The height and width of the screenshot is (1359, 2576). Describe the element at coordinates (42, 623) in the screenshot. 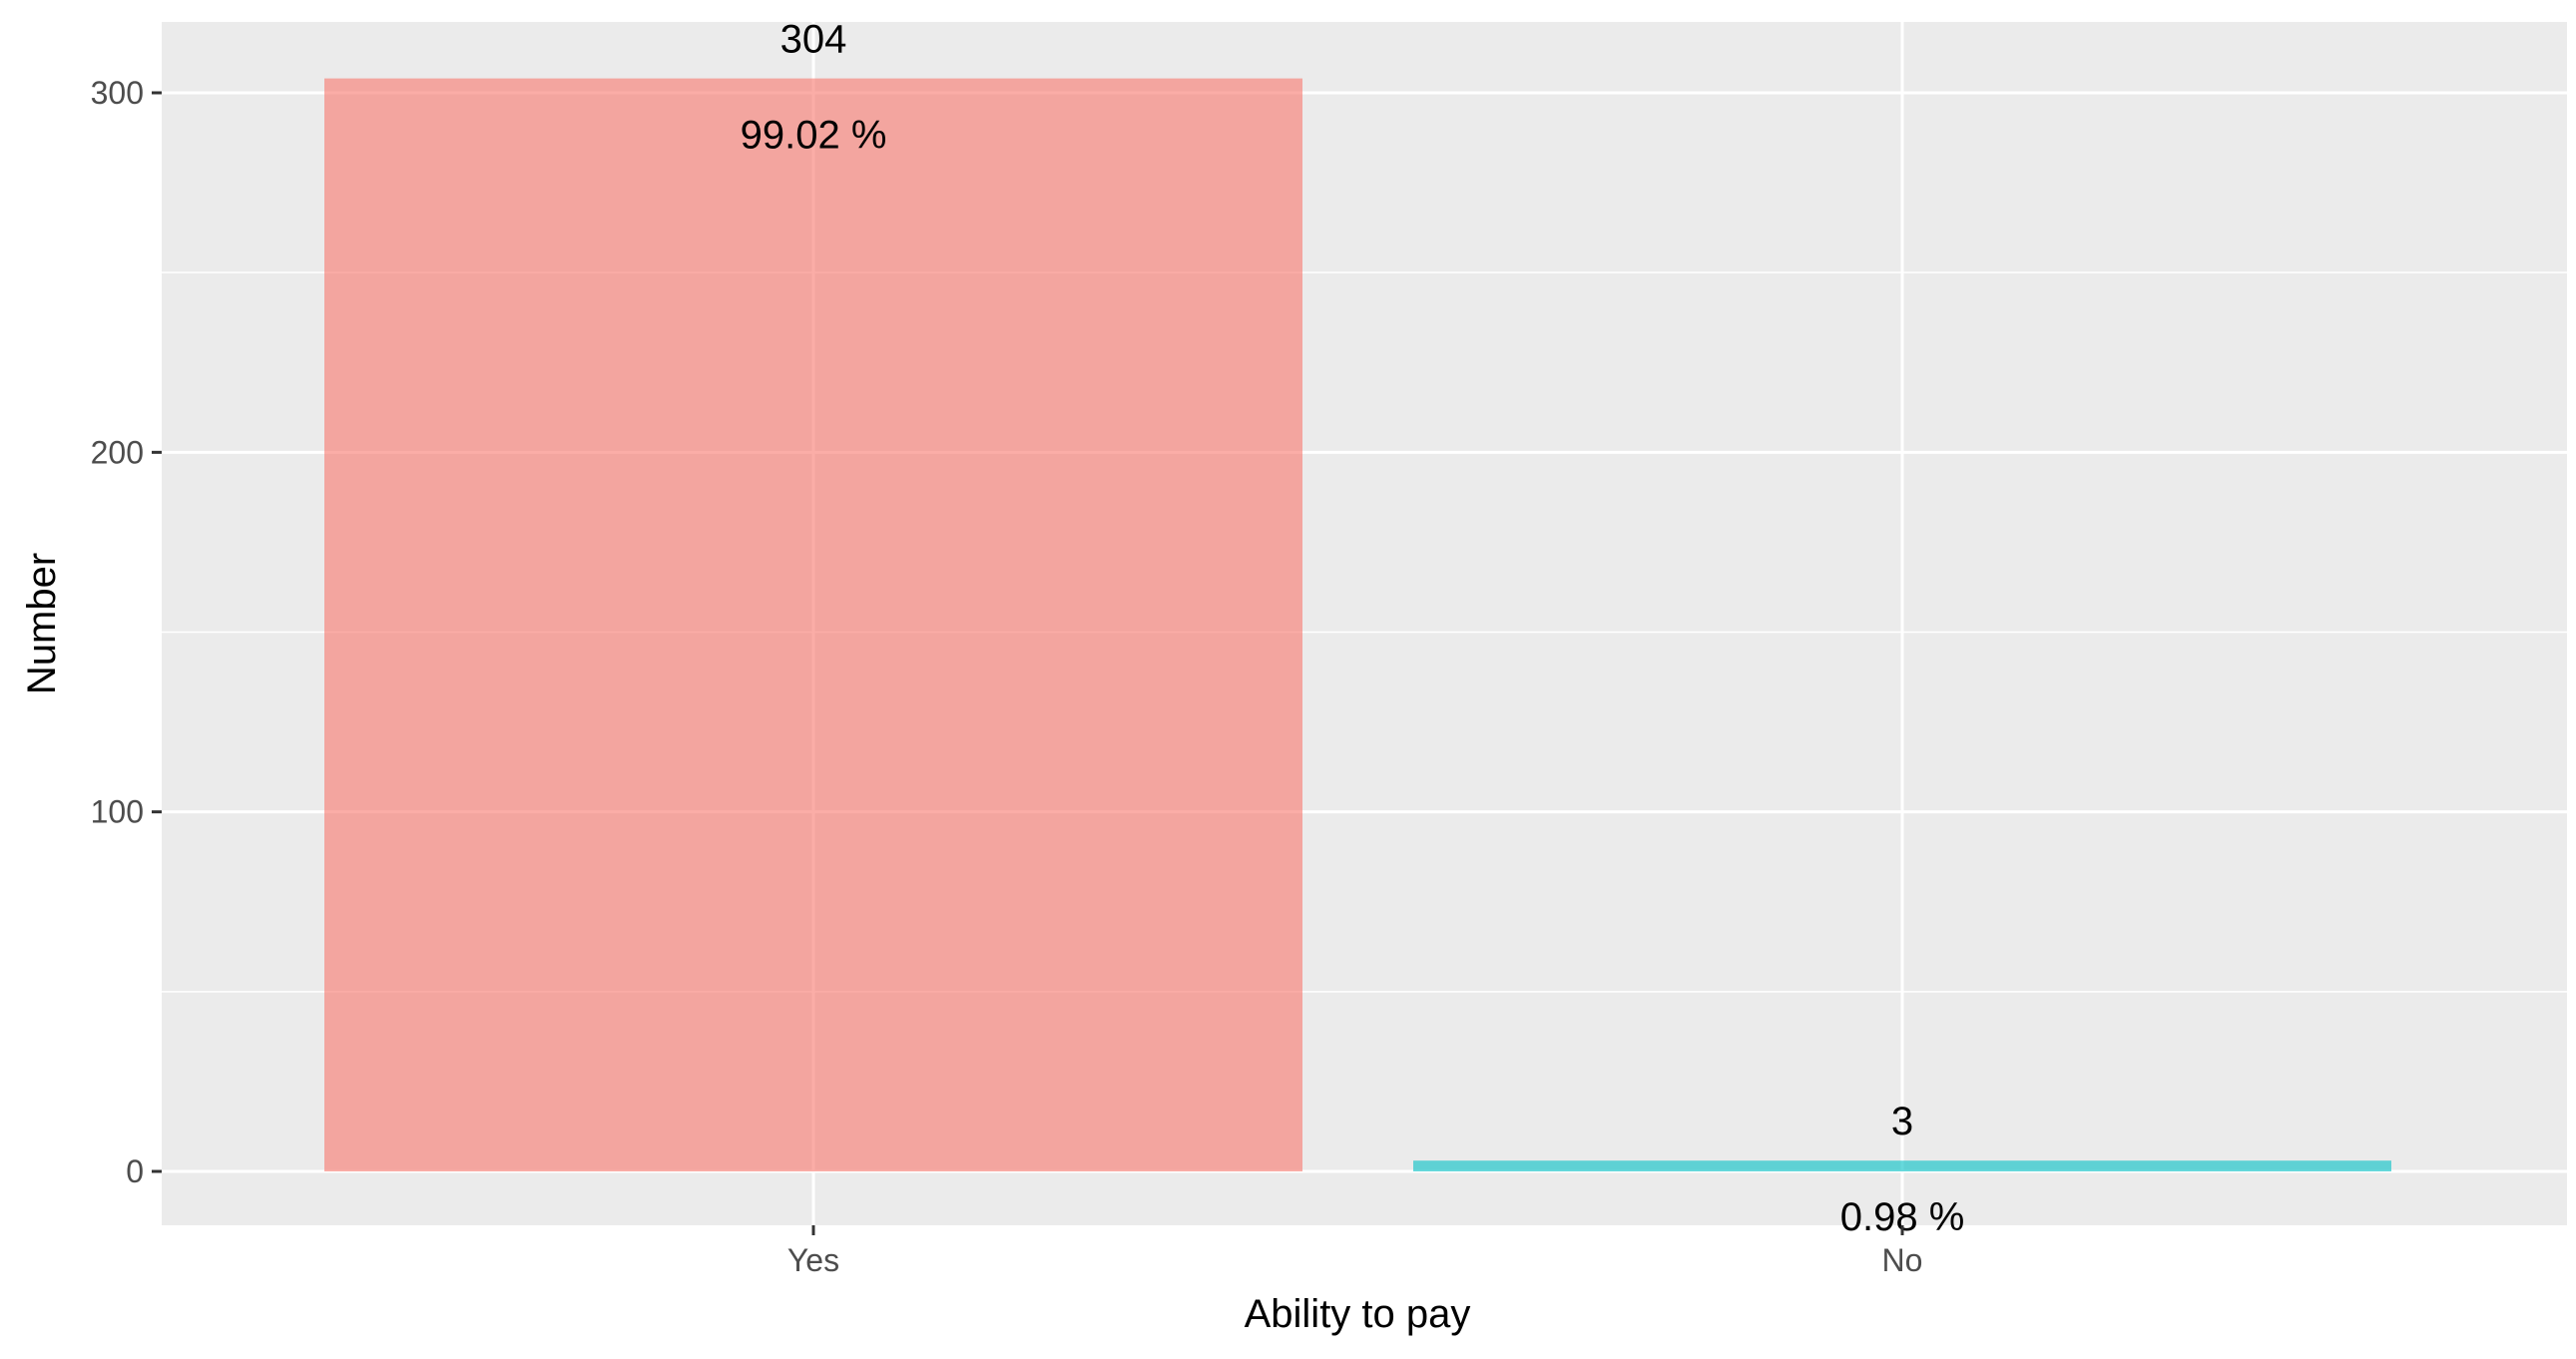

I see `y-axis-title: Number` at that location.